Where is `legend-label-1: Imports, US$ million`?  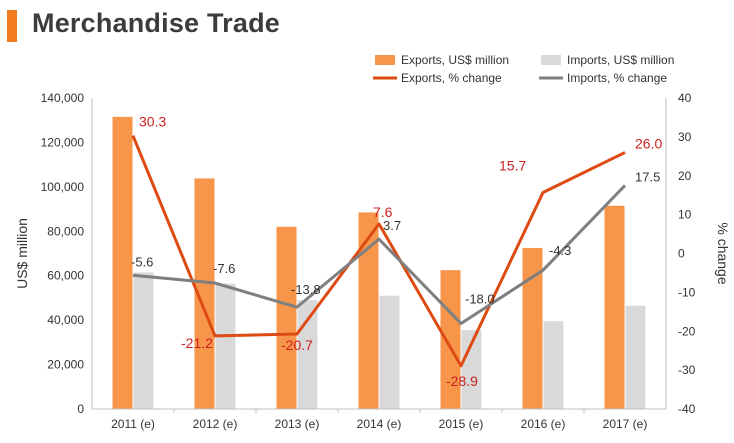
legend-label-1: Imports, US$ million is located at coordinates (620, 60).